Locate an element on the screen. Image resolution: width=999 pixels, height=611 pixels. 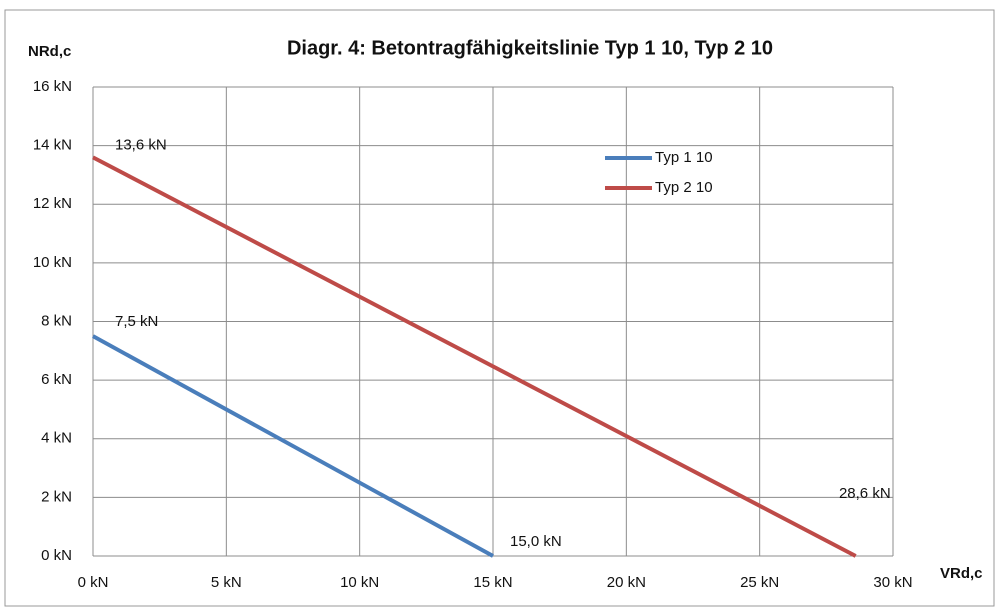
data-label: 7,5 kN is located at coordinates (136, 321).